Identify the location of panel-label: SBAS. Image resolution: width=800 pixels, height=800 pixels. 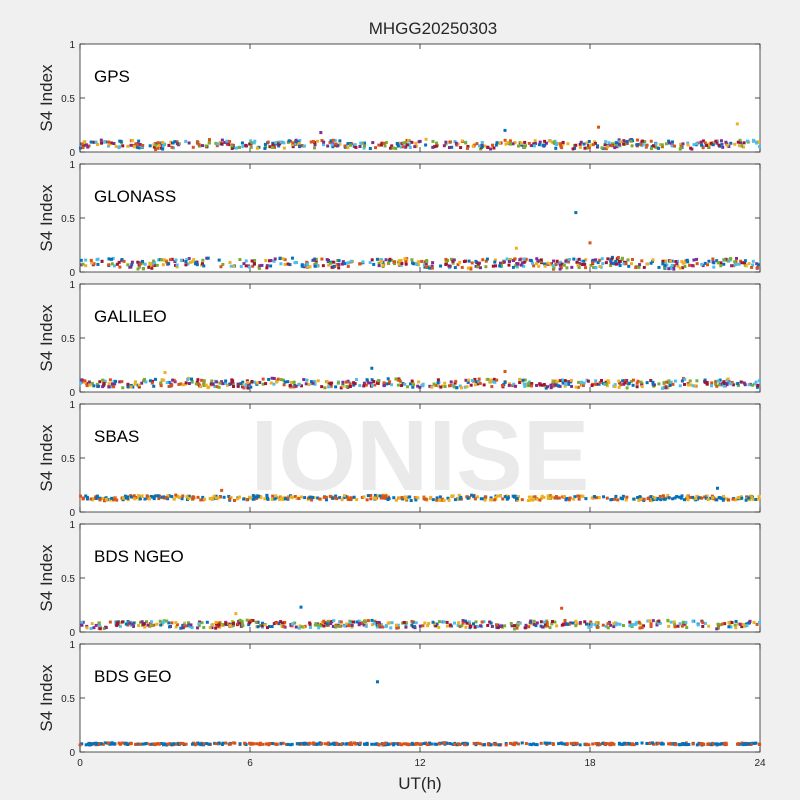
(116, 436).